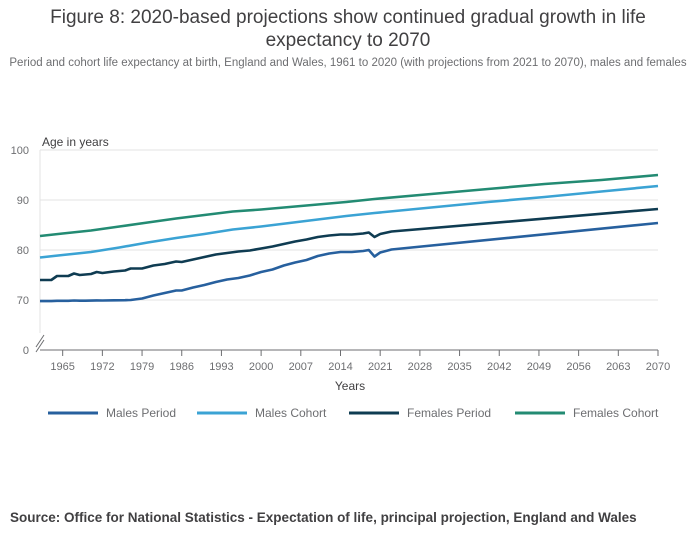 This screenshot has height=546, width=696. What do you see at coordinates (578, 367) in the screenshot?
I see `x-tick-label: 2056` at bounding box center [578, 367].